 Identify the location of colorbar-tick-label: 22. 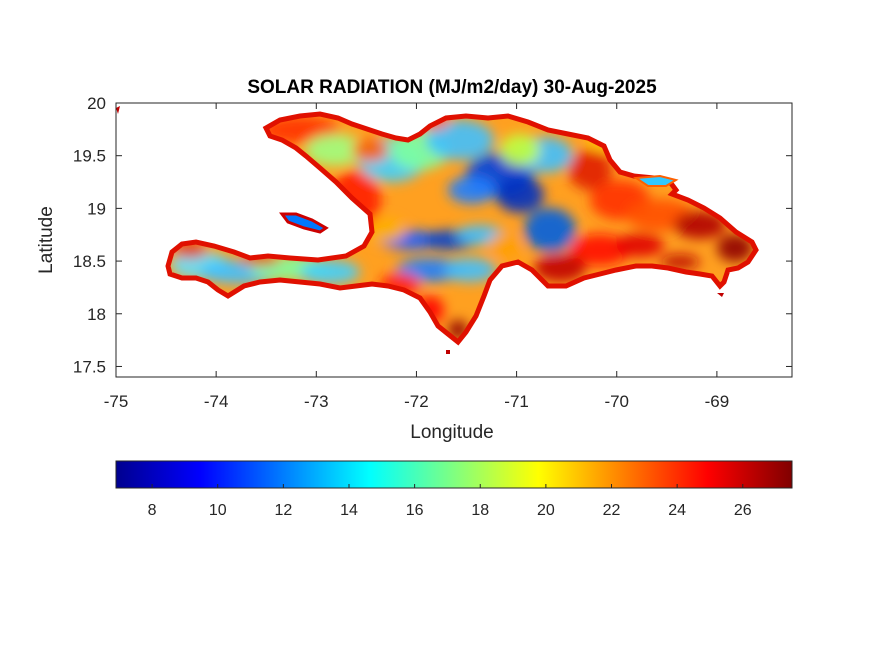
(612, 510).